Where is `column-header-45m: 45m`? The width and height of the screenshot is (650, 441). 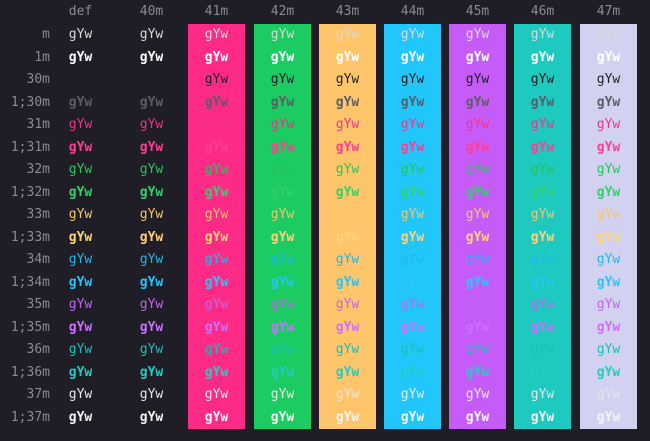 column-header-45m: 45m is located at coordinates (477, 11).